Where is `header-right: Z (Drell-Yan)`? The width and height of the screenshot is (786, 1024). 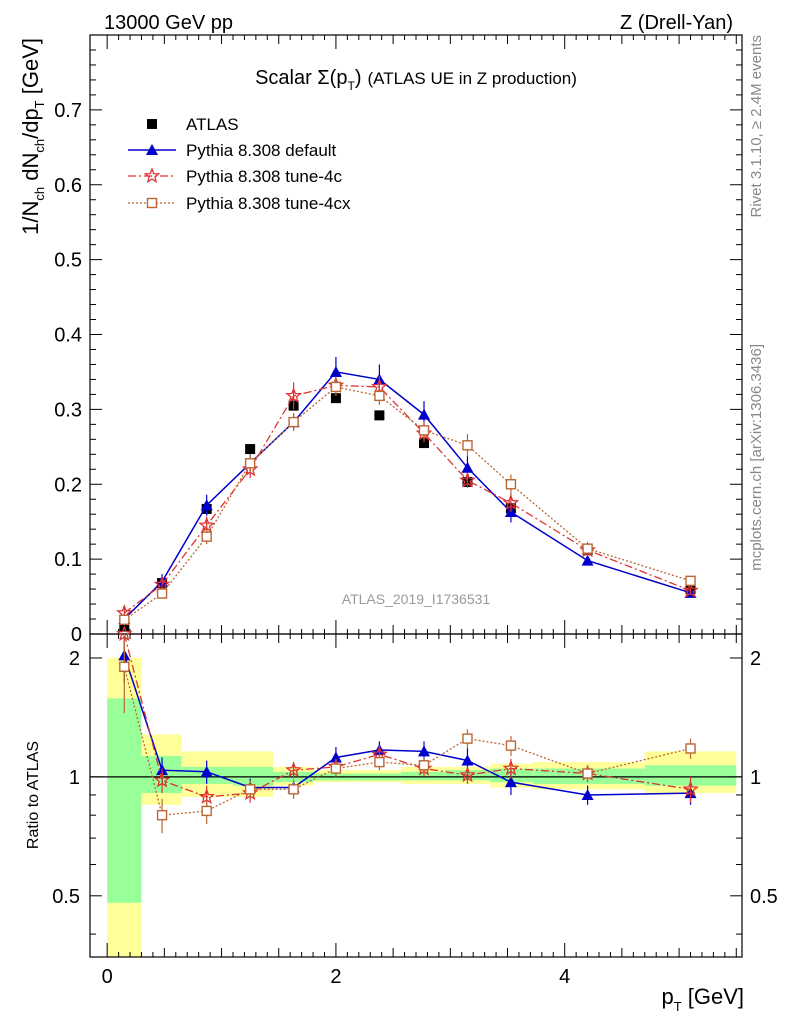
header-right: Z (Drell-Yan) is located at coordinates (676, 23).